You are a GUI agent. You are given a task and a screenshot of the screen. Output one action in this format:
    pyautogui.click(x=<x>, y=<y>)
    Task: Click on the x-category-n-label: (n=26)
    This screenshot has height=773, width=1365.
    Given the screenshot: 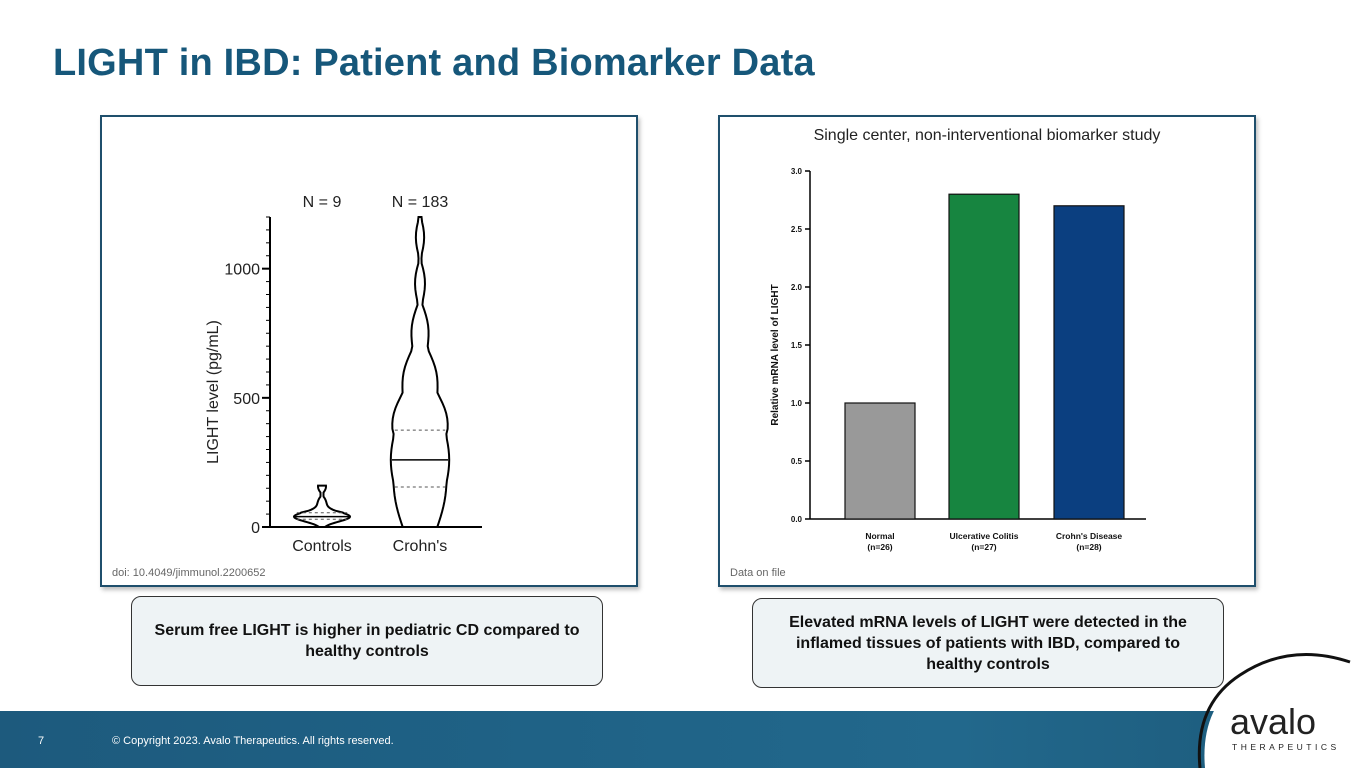 What is the action you would take?
    pyautogui.click(x=879, y=547)
    